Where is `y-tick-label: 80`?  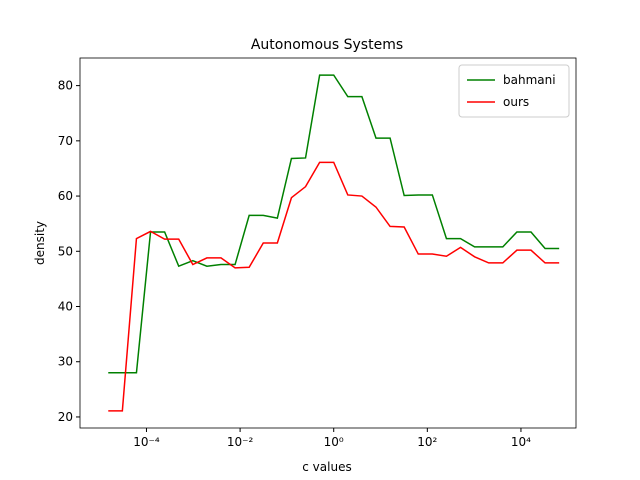 y-tick-label: 80 is located at coordinates (65, 86).